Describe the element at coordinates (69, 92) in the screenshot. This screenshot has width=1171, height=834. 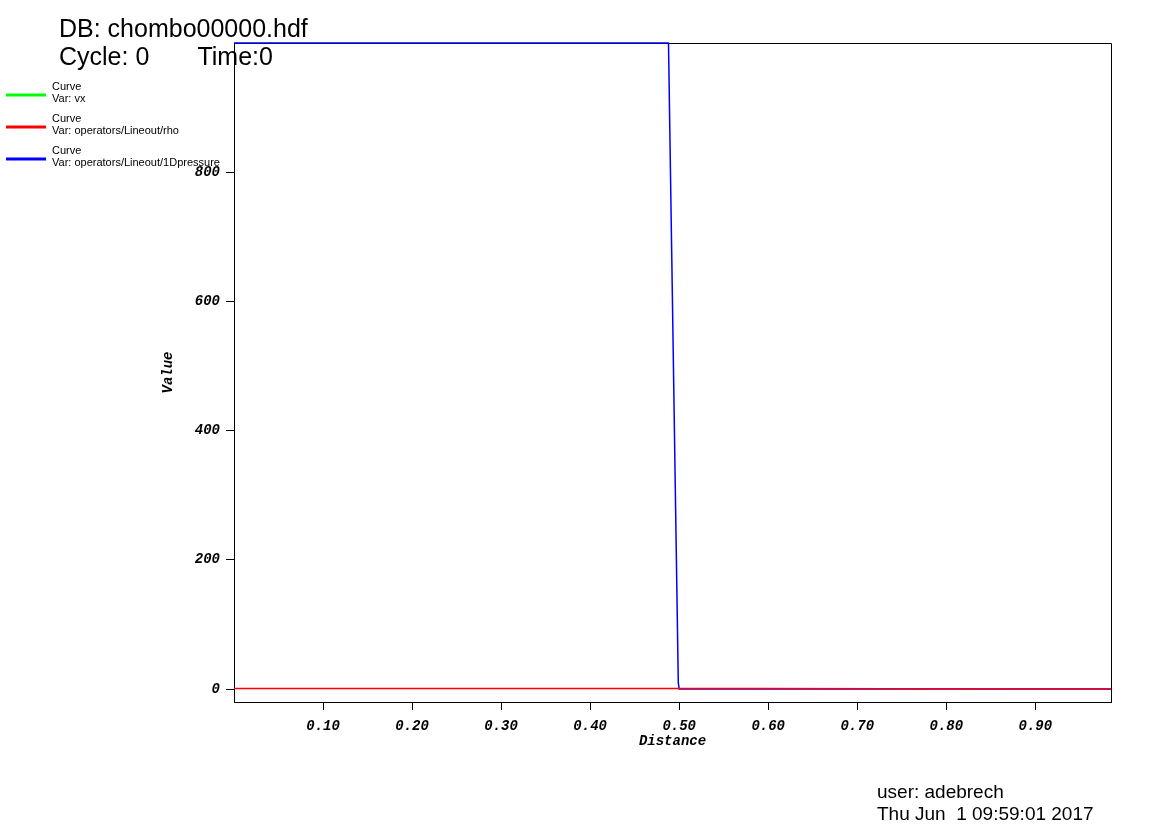
I see `legend-label: Curve Var: vx` at that location.